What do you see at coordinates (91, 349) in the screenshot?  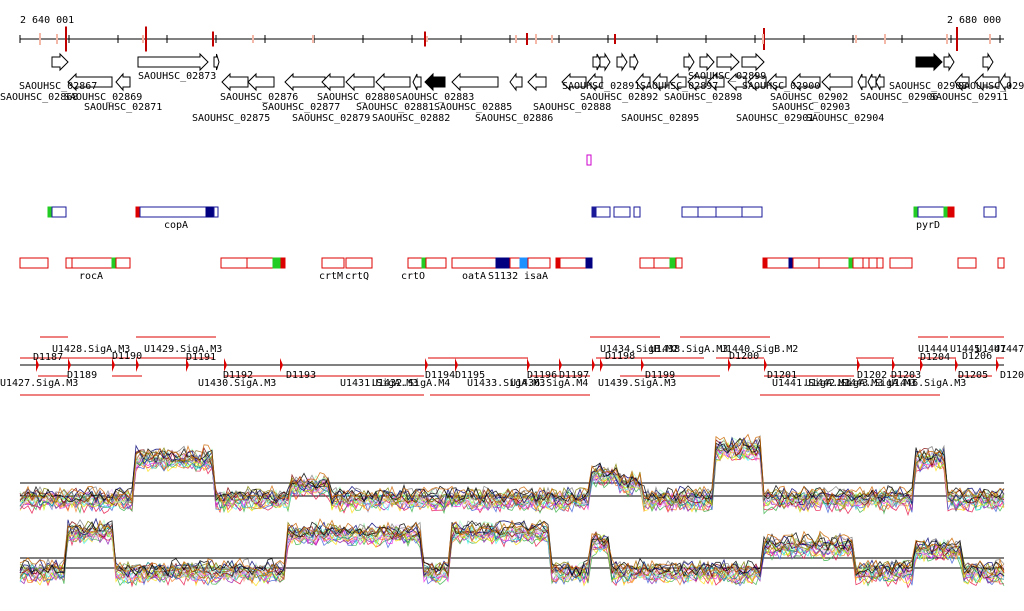 I see `segment-label: U1428.SigA.M3` at bounding box center [91, 349].